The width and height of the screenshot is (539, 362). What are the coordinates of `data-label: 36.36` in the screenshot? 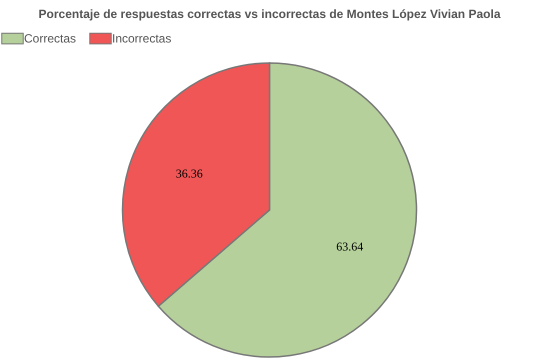 It's located at (189, 173).